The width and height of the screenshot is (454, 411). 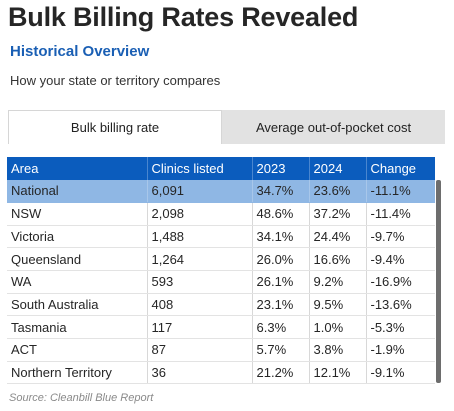 I want to click on section-subtitle: Historical Overview, so click(x=80, y=51).